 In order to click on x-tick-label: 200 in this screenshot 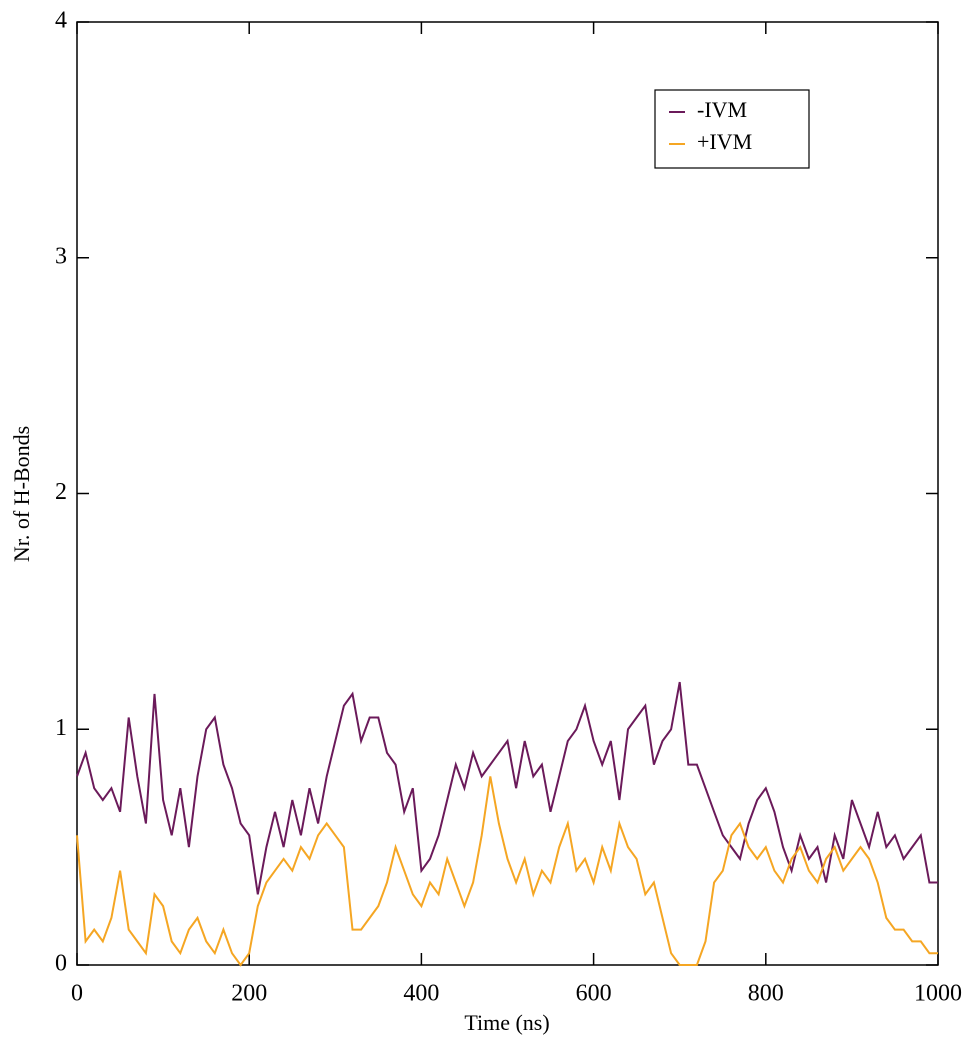, I will do `click(249, 994)`.